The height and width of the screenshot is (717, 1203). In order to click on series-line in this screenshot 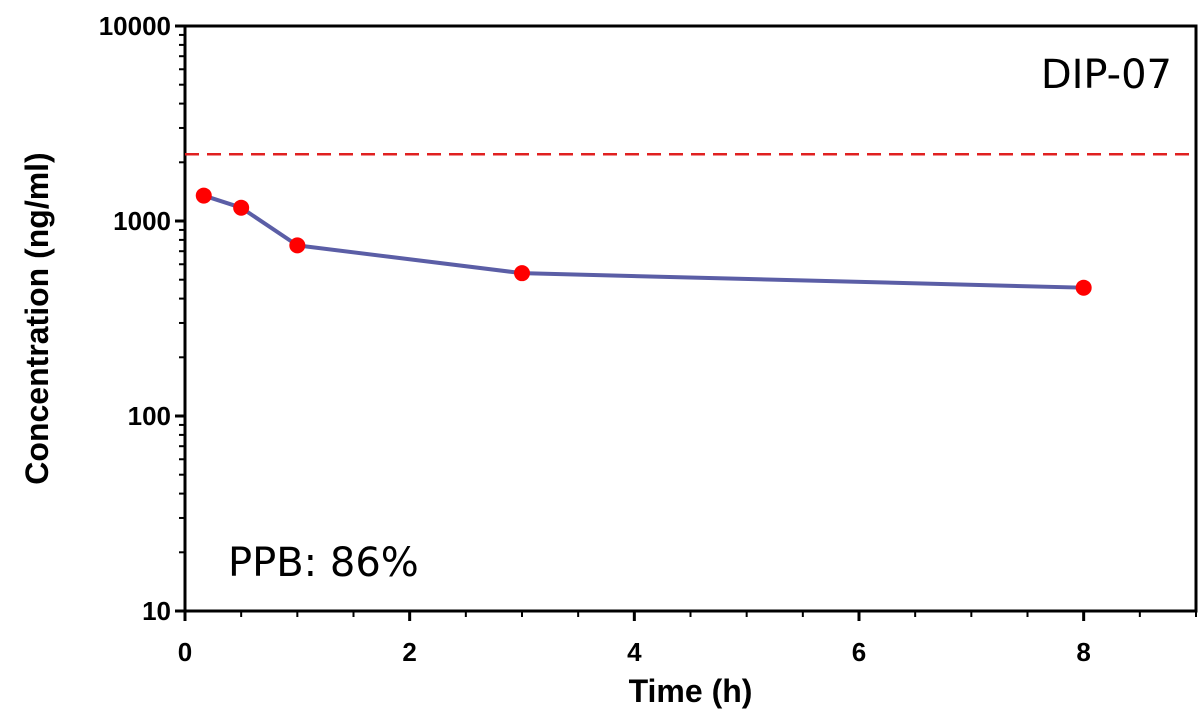, I will do `click(643, 241)`.